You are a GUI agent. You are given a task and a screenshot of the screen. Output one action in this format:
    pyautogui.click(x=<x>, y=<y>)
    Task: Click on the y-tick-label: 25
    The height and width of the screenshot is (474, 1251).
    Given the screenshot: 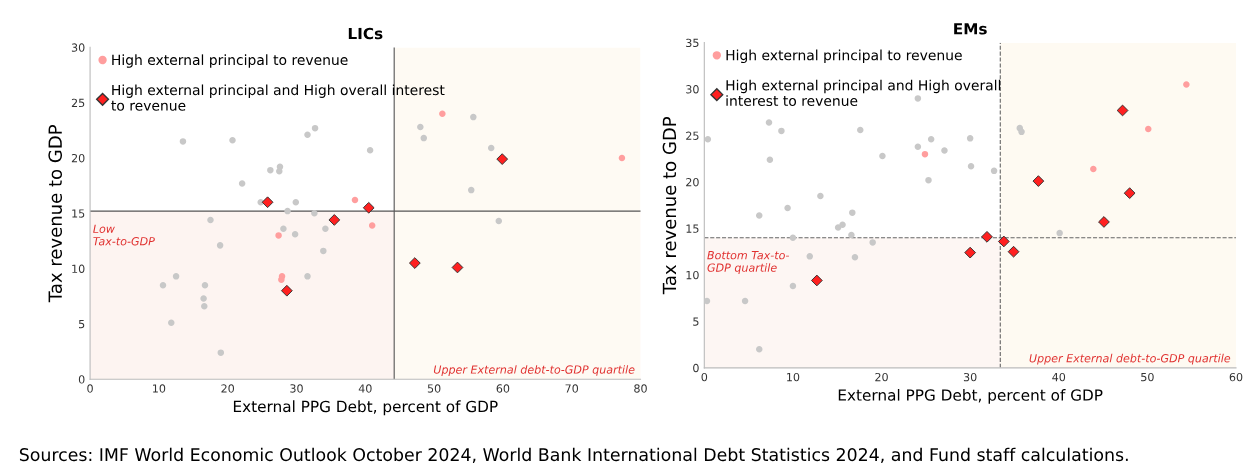 What is the action you would take?
    pyautogui.click(x=78, y=103)
    